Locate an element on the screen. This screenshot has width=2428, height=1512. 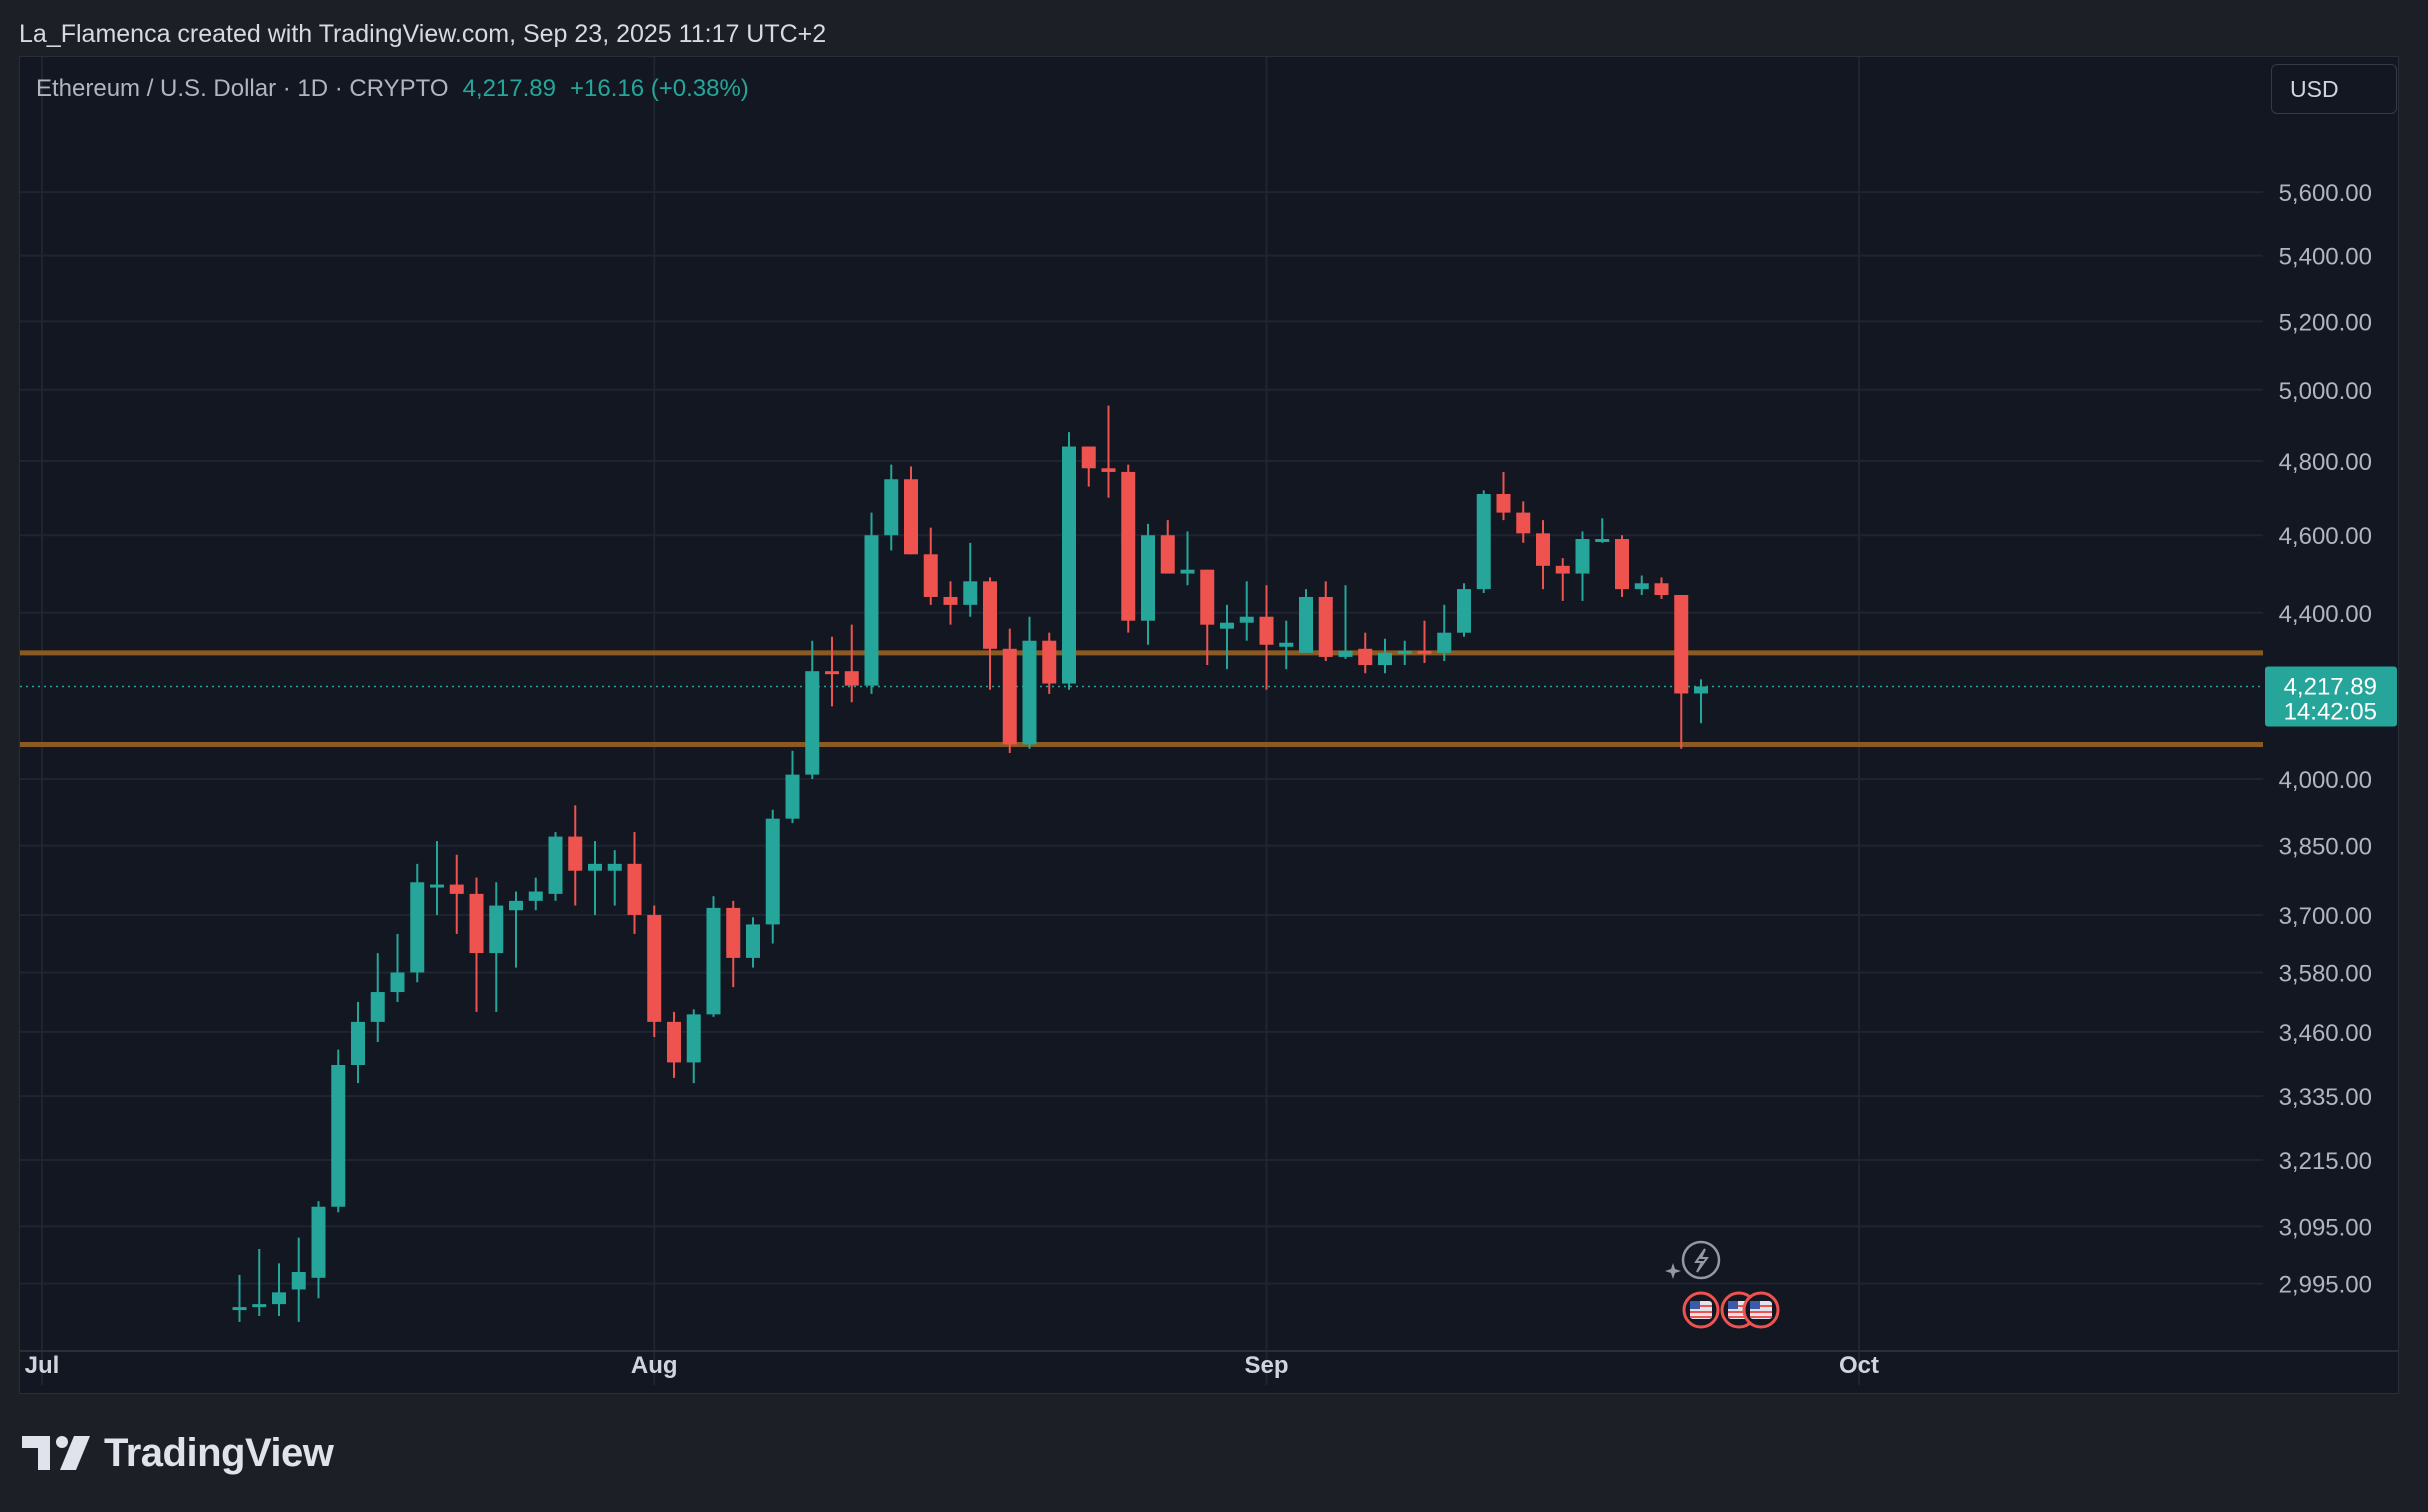
tradingview-logo: TradingView is located at coordinates (178, 1453).